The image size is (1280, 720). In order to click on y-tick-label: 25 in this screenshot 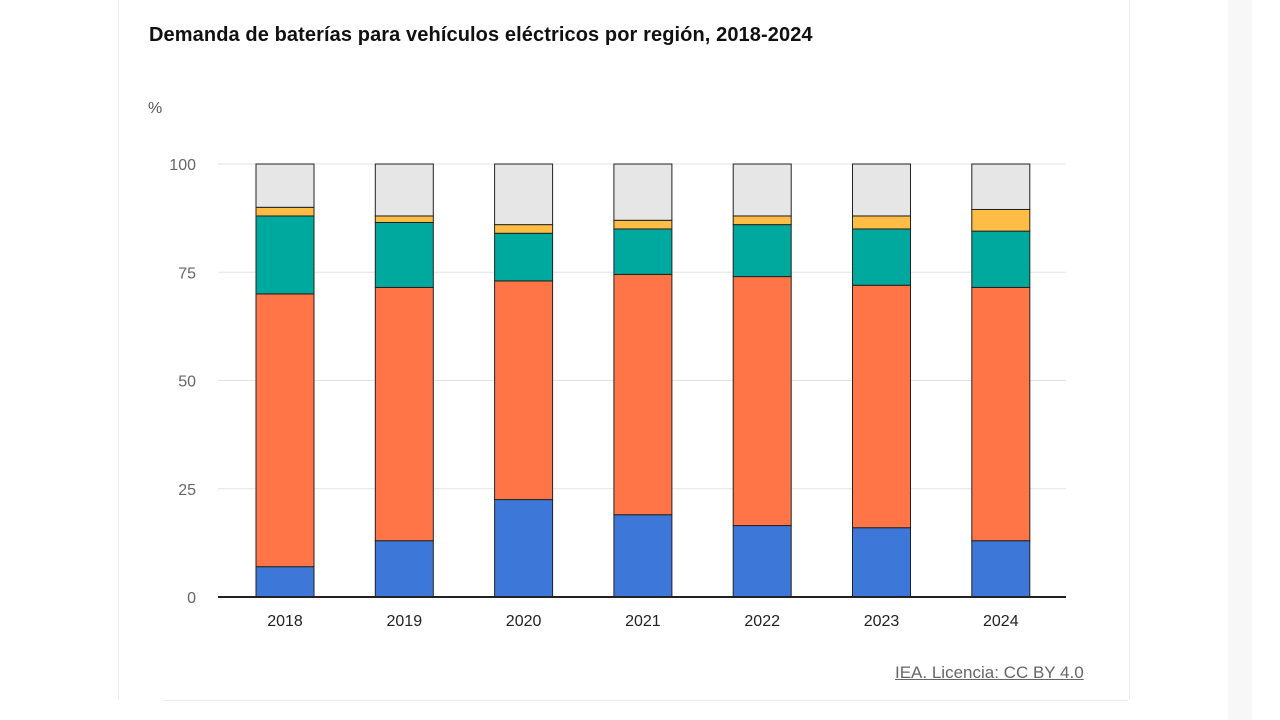, I will do `click(187, 490)`.